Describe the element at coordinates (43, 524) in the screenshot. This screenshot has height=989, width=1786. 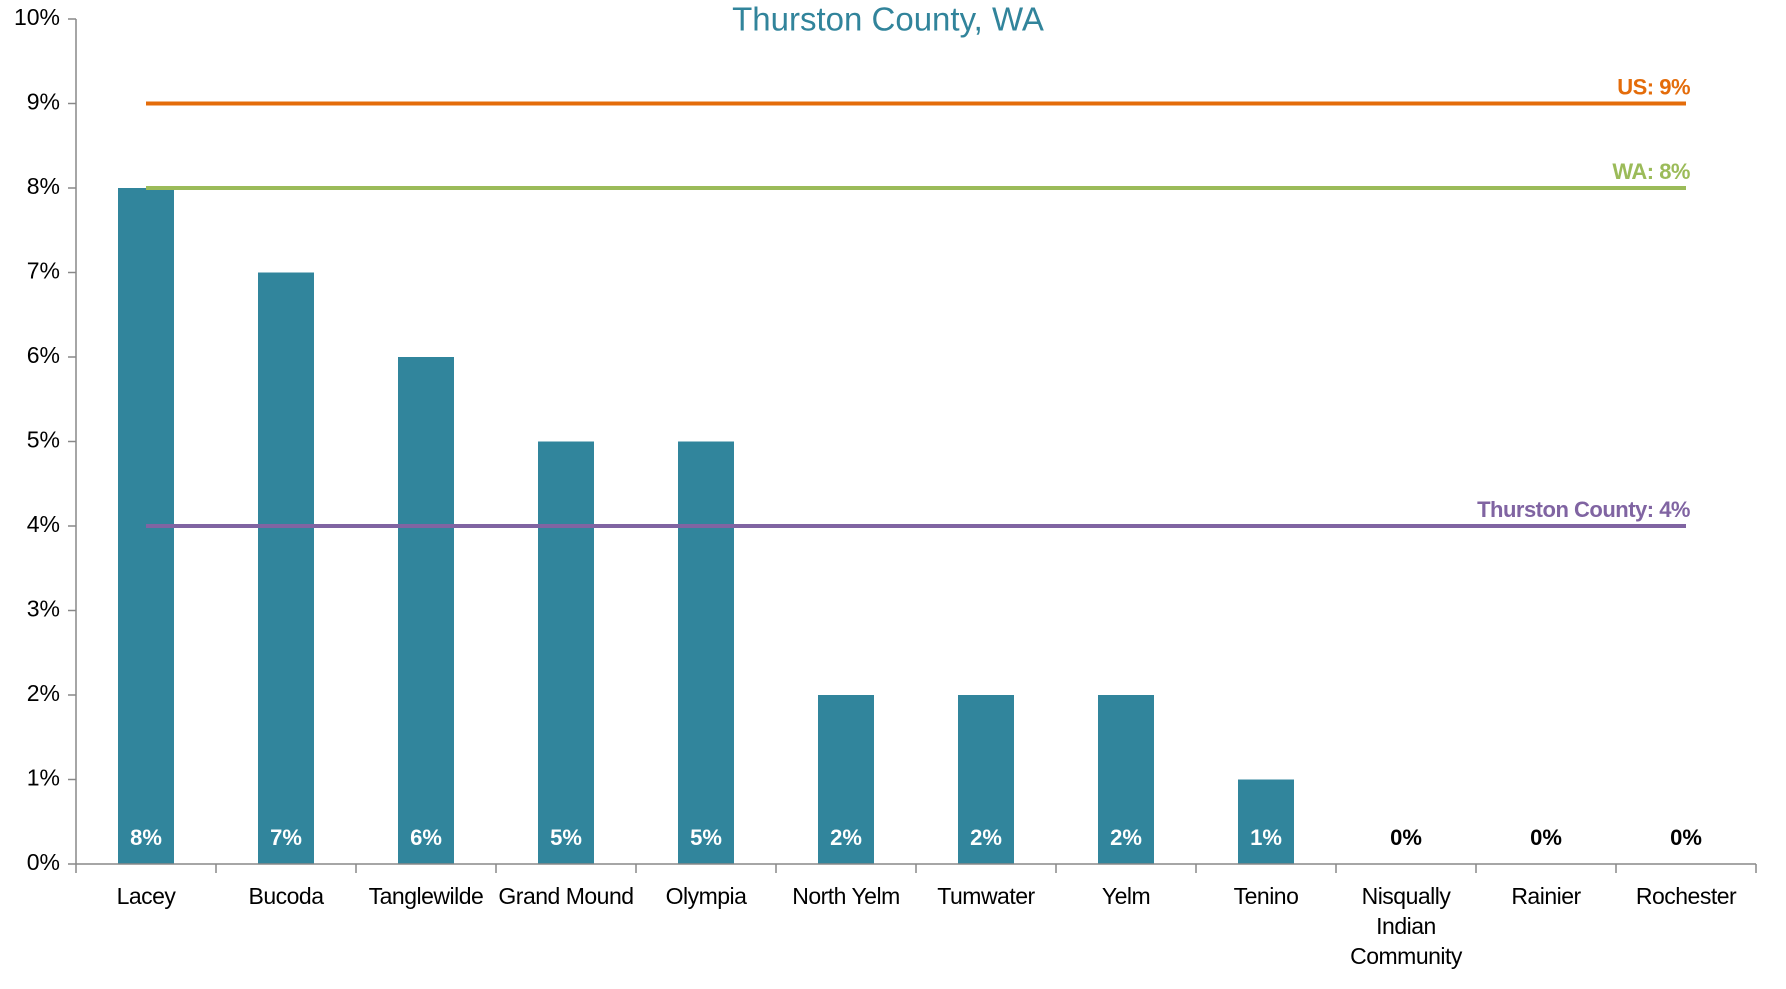
I see `y-tick-label: 4%` at that location.